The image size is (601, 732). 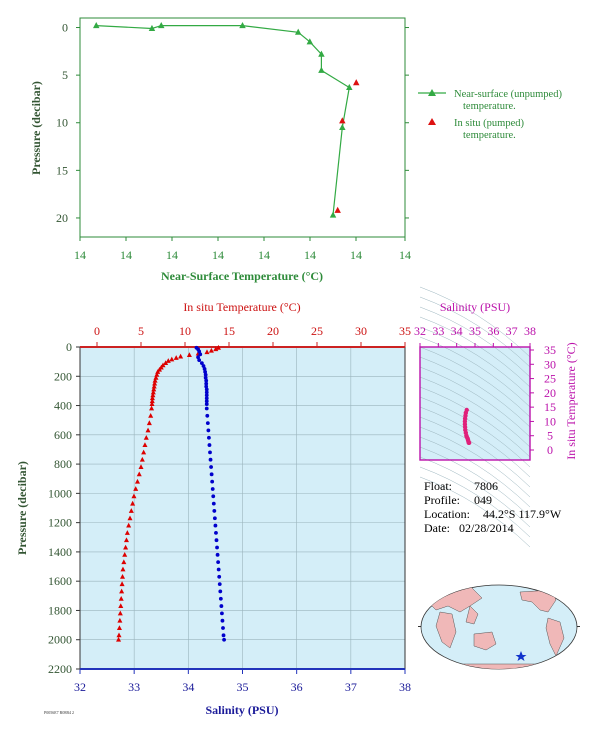 I want to click on map-land-australia, so click(x=485, y=641).